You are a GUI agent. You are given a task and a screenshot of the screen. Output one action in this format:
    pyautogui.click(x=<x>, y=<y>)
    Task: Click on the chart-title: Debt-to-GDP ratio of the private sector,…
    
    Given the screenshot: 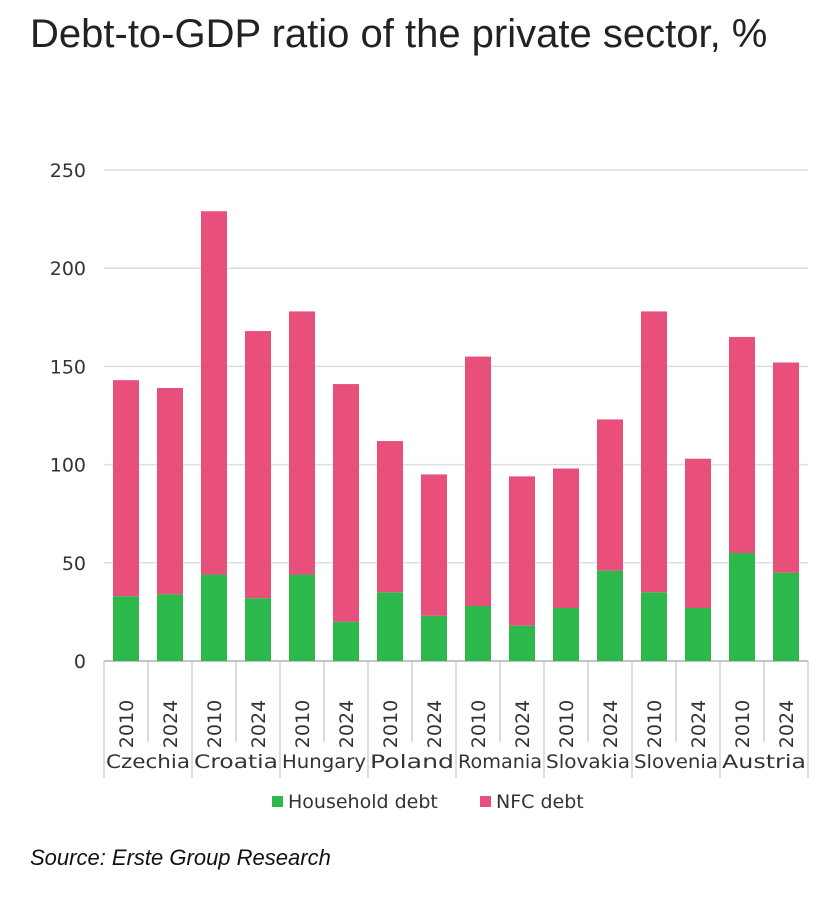 What is the action you would take?
    pyautogui.click(x=399, y=34)
    